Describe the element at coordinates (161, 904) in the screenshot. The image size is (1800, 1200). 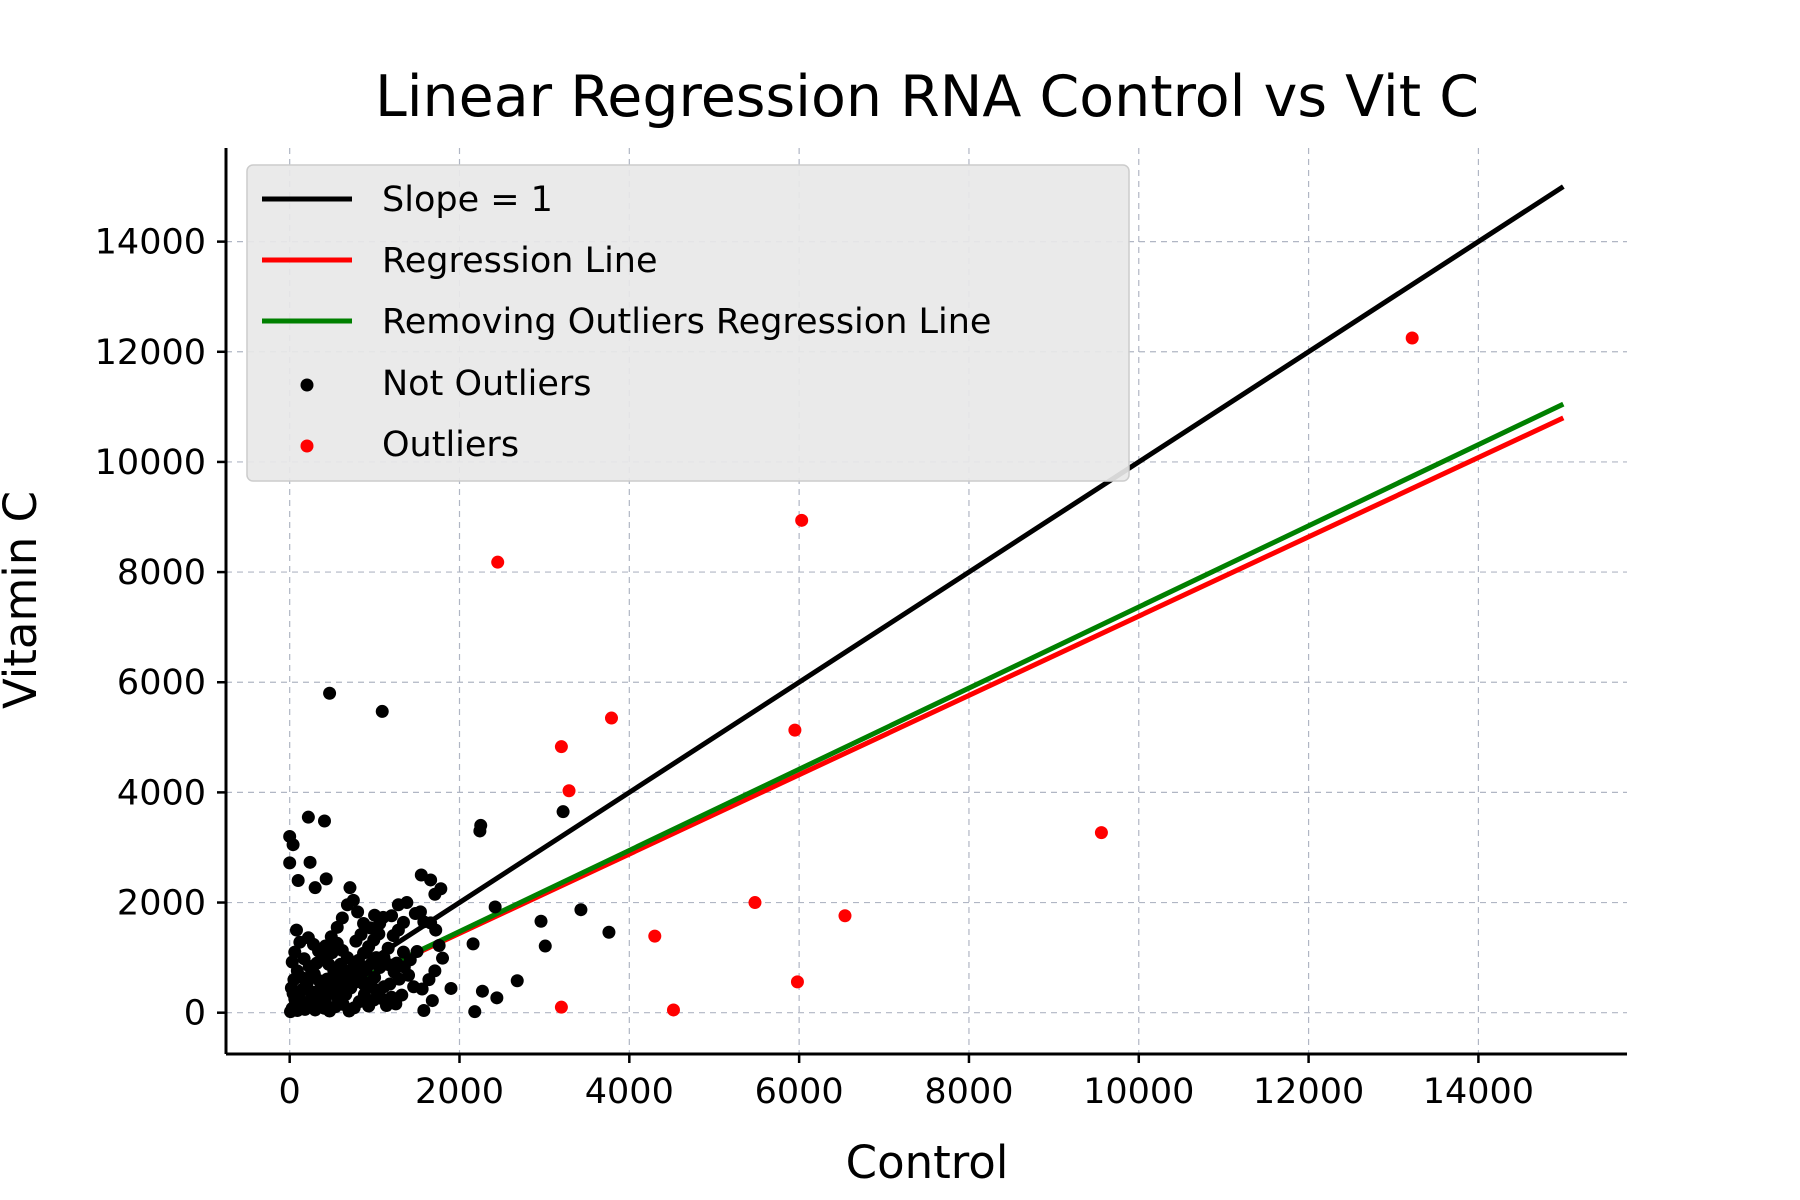
I see `y-tick-label: 2000` at that location.